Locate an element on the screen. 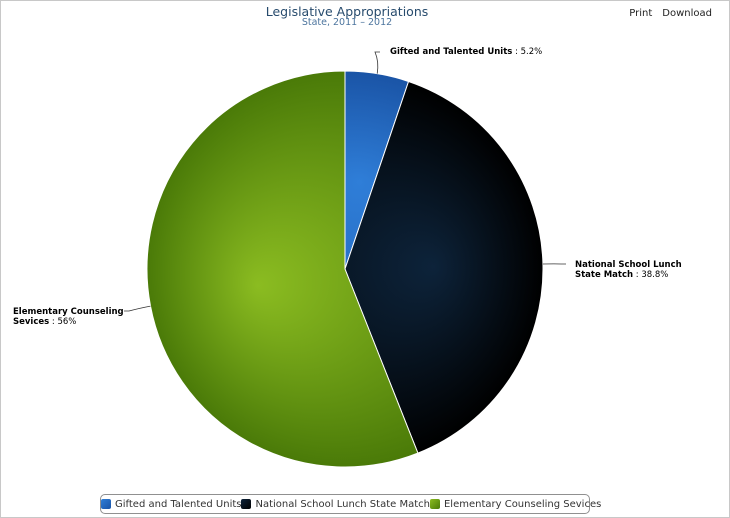 This screenshot has height=518, width=730. chart-toolbar: Print Download is located at coordinates (670, 13).